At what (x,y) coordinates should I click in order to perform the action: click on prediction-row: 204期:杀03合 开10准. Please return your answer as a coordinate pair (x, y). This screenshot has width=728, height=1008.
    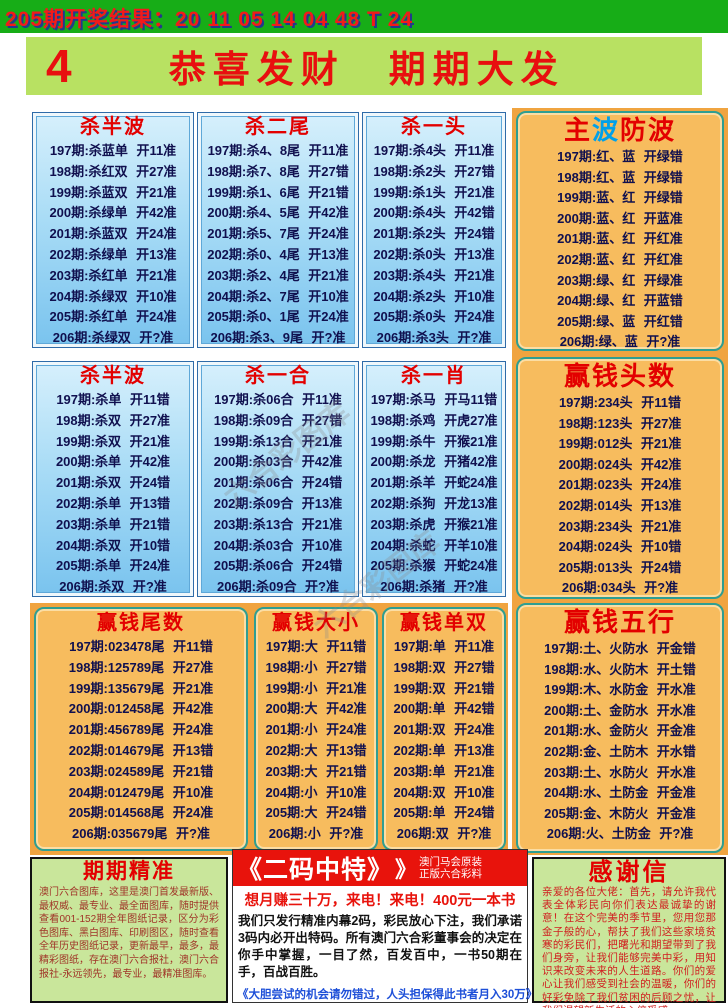
    Looking at the image, I should click on (278, 545).